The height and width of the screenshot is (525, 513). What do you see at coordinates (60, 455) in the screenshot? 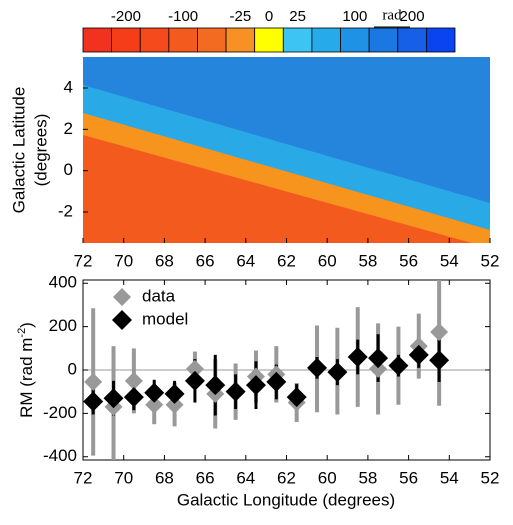
I see `y-tick-label: -400` at bounding box center [60, 455].